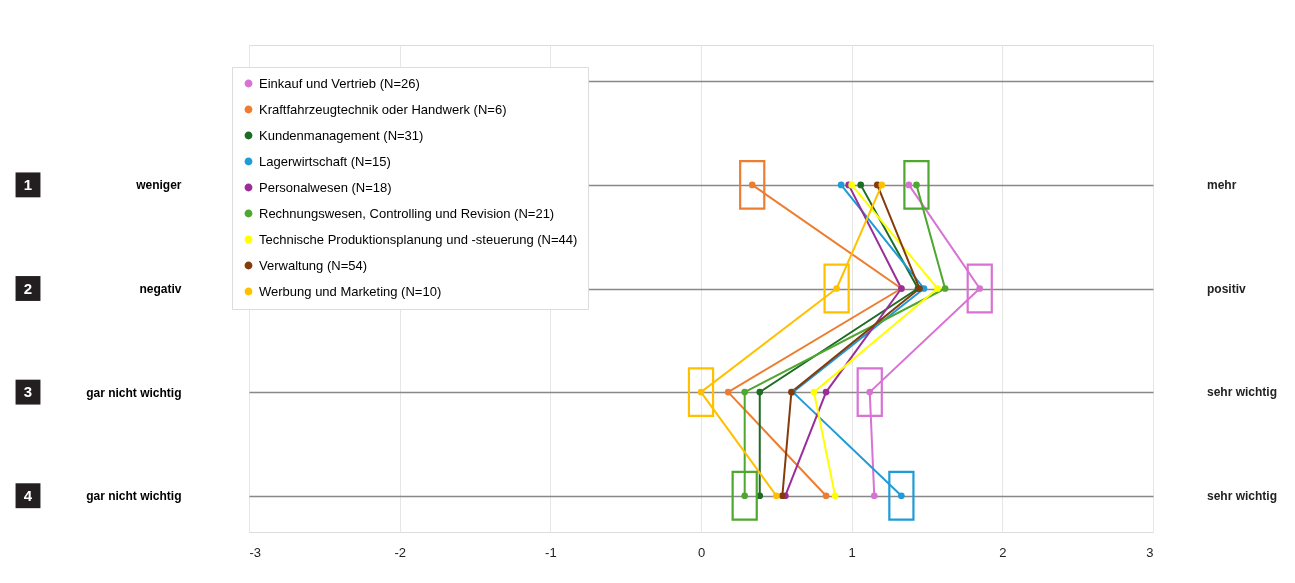  What do you see at coordinates (255, 552) in the screenshot?
I see `x-tick-label: -3` at bounding box center [255, 552].